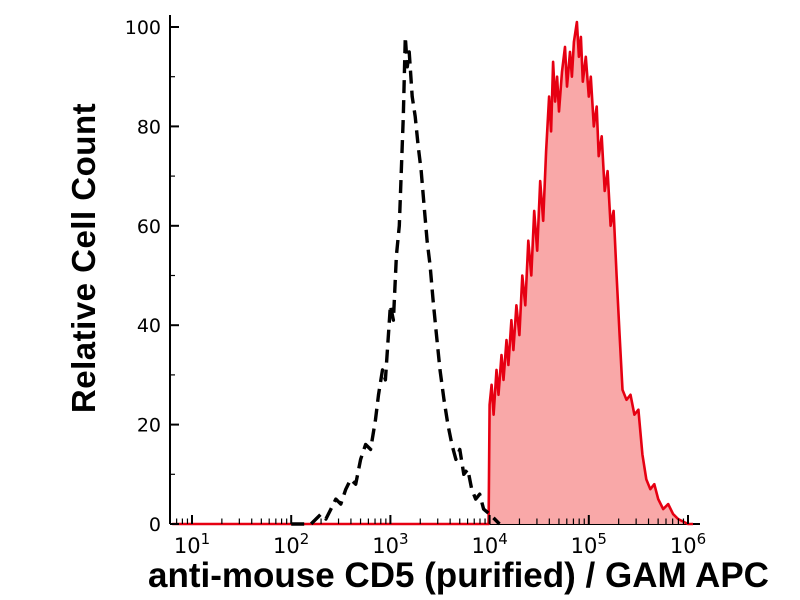  What do you see at coordinates (149, 426) in the screenshot?
I see `y-tick-label: 20` at bounding box center [149, 426].